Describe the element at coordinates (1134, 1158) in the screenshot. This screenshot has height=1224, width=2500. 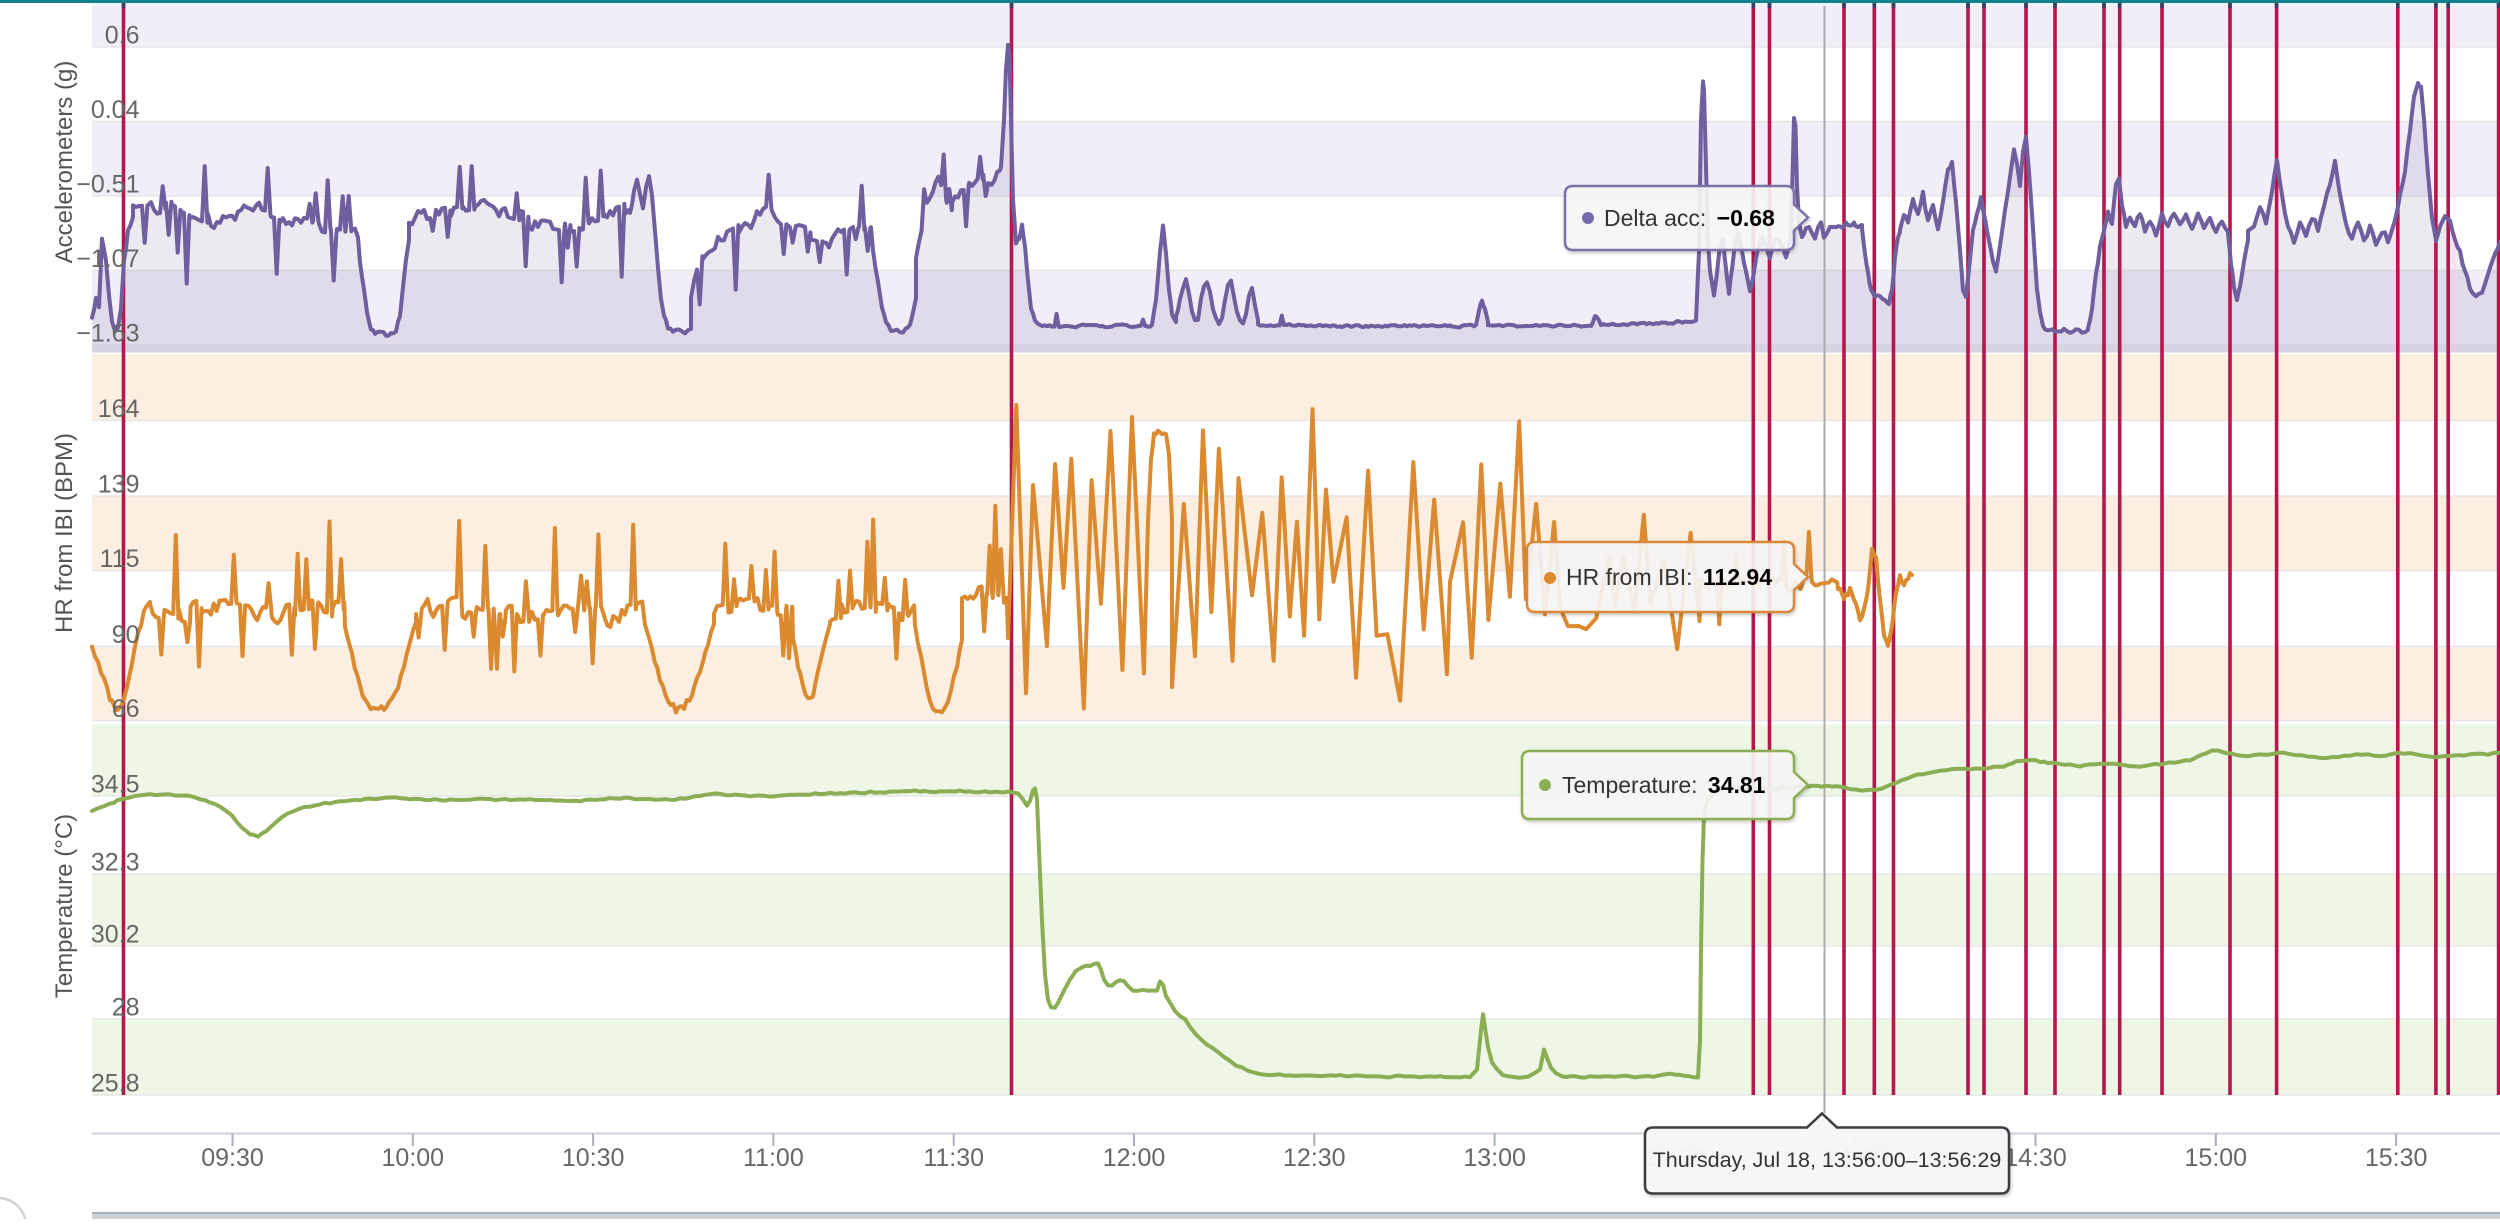
I see `svg-text: 12:00` at that location.